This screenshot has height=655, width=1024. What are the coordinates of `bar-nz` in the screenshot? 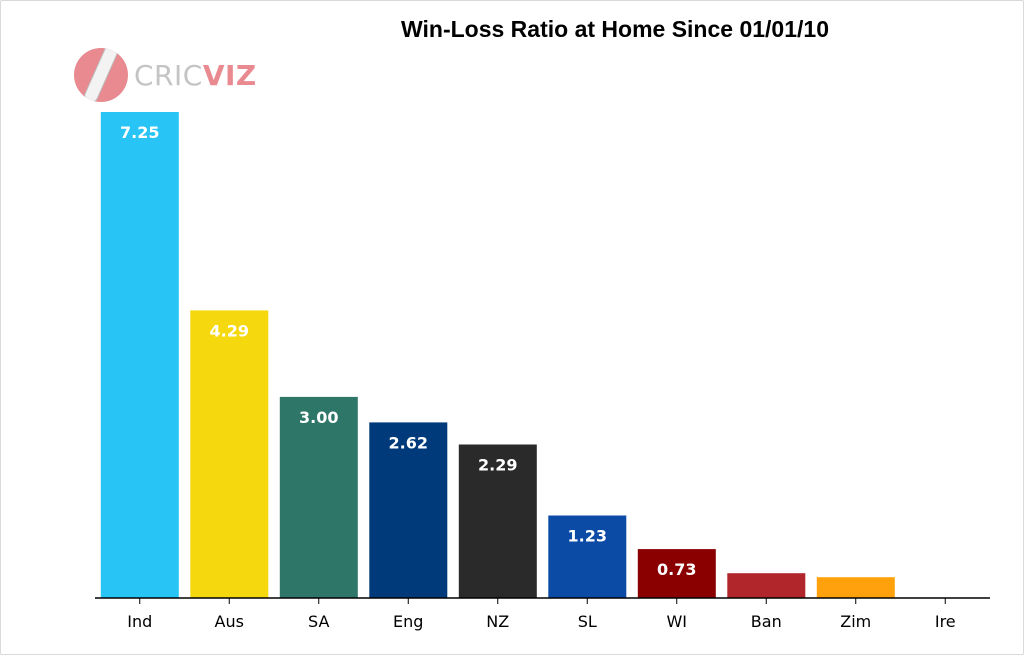 It's located at (497, 521).